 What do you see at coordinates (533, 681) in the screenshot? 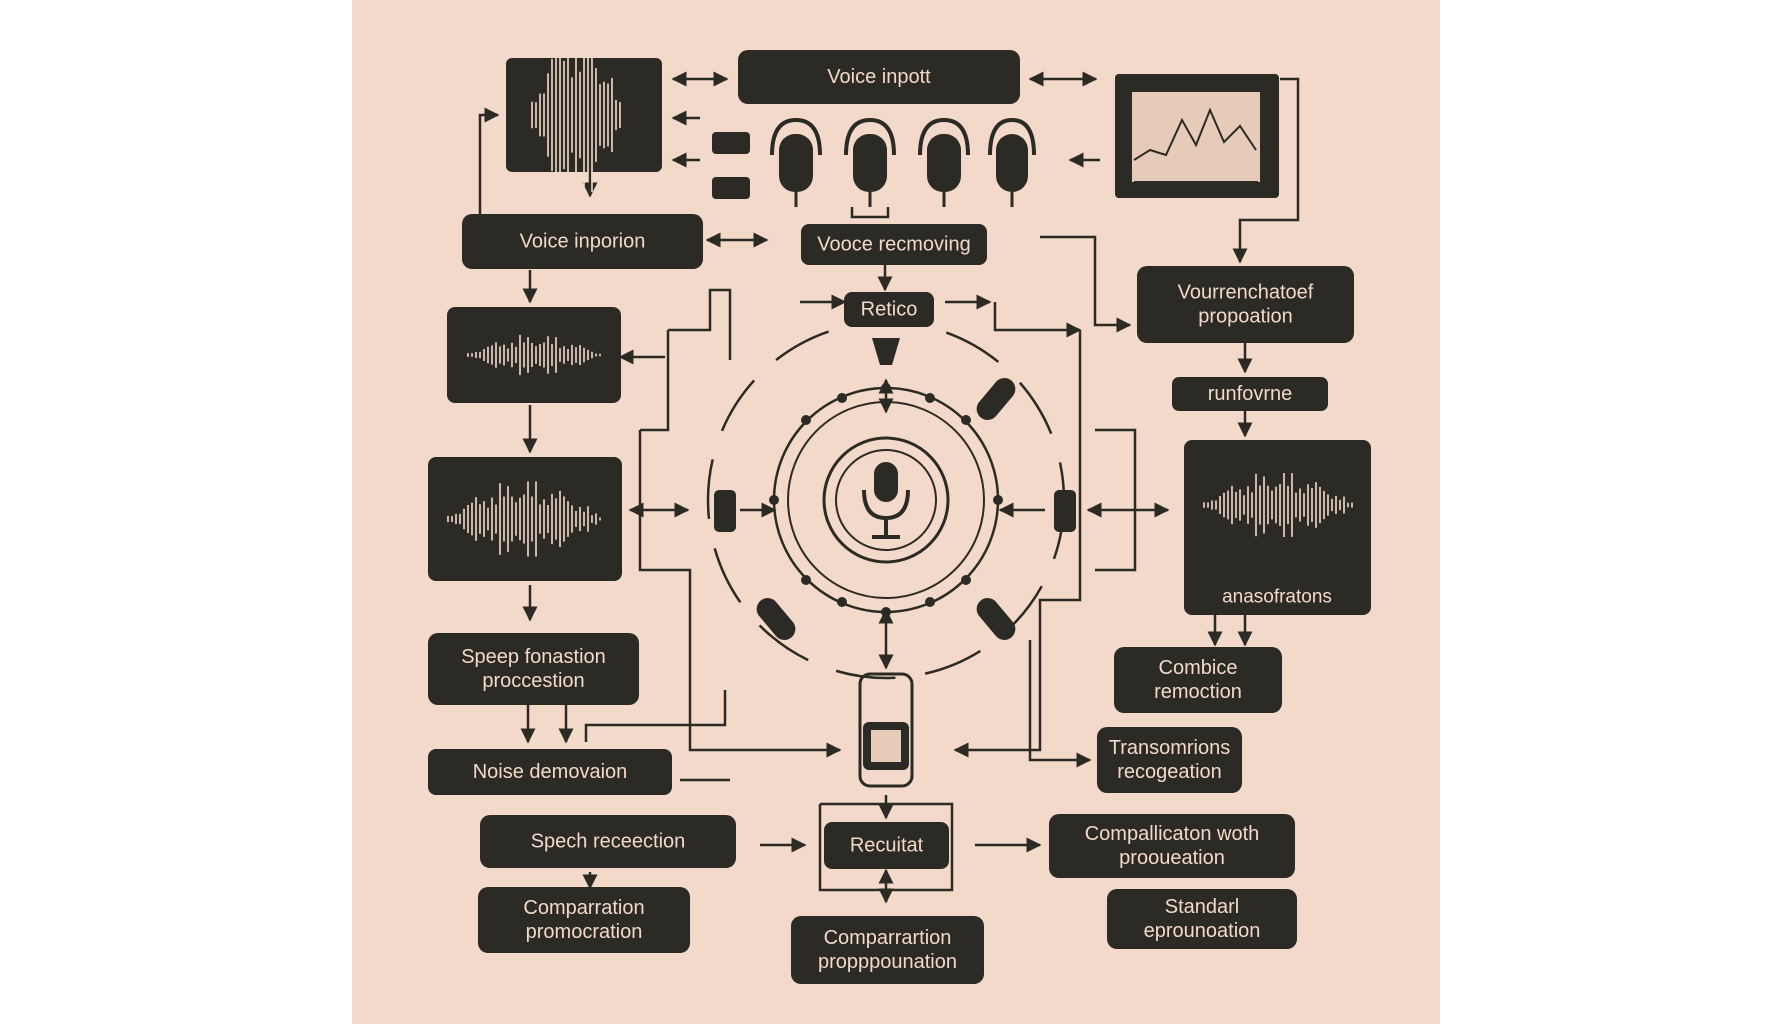
I see `node-label-line: proccestion` at bounding box center [533, 681].